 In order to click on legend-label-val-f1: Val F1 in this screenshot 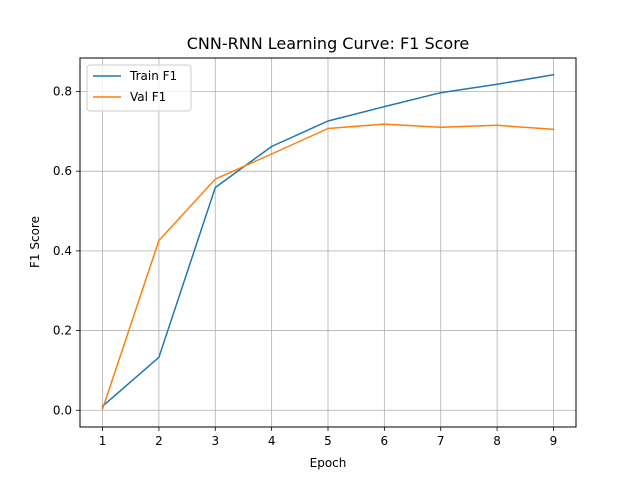, I will do `click(148, 97)`.